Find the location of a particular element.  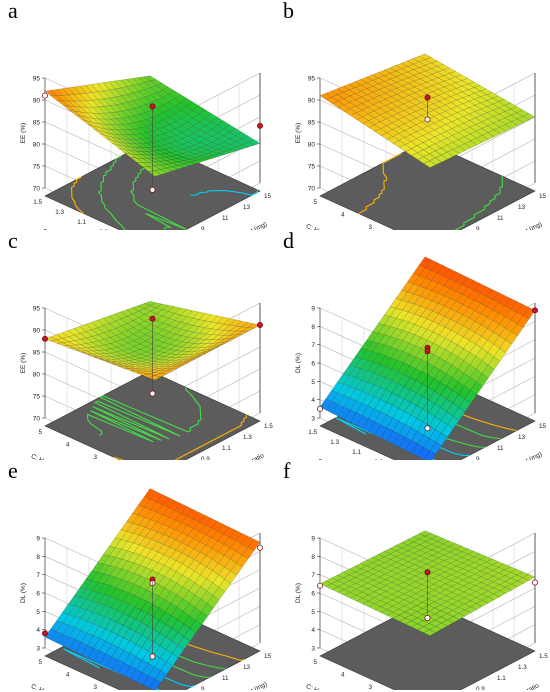

z-tick-label: 70 is located at coordinates (37, 419).